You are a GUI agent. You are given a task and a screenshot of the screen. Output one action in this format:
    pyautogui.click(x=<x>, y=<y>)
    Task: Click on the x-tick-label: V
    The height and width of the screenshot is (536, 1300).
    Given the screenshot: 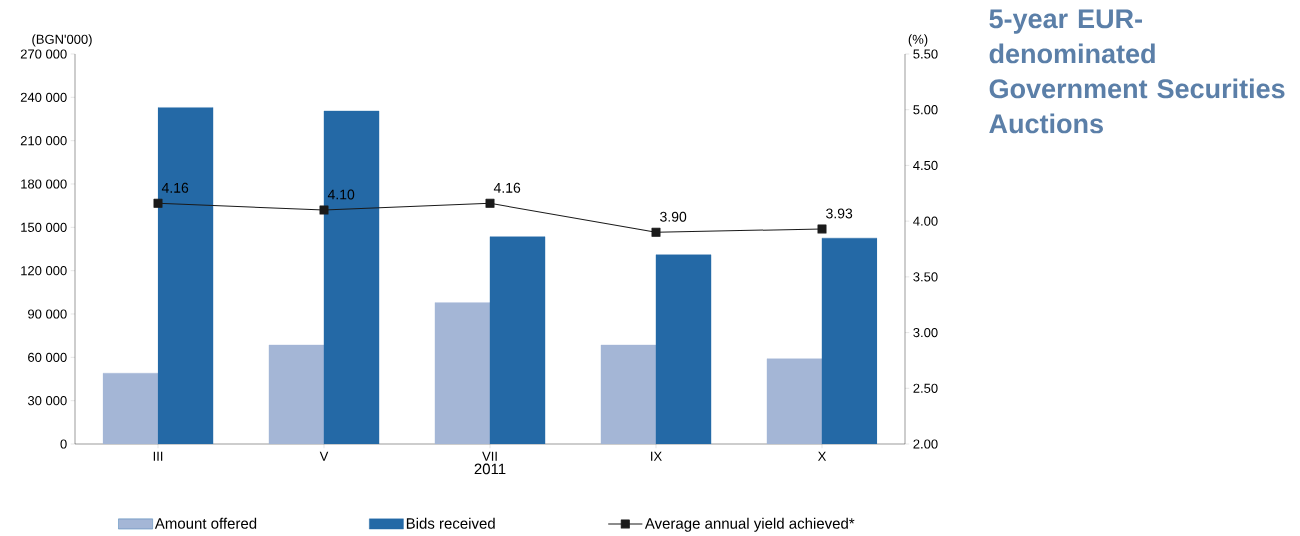 What is the action you would take?
    pyautogui.click(x=324, y=456)
    